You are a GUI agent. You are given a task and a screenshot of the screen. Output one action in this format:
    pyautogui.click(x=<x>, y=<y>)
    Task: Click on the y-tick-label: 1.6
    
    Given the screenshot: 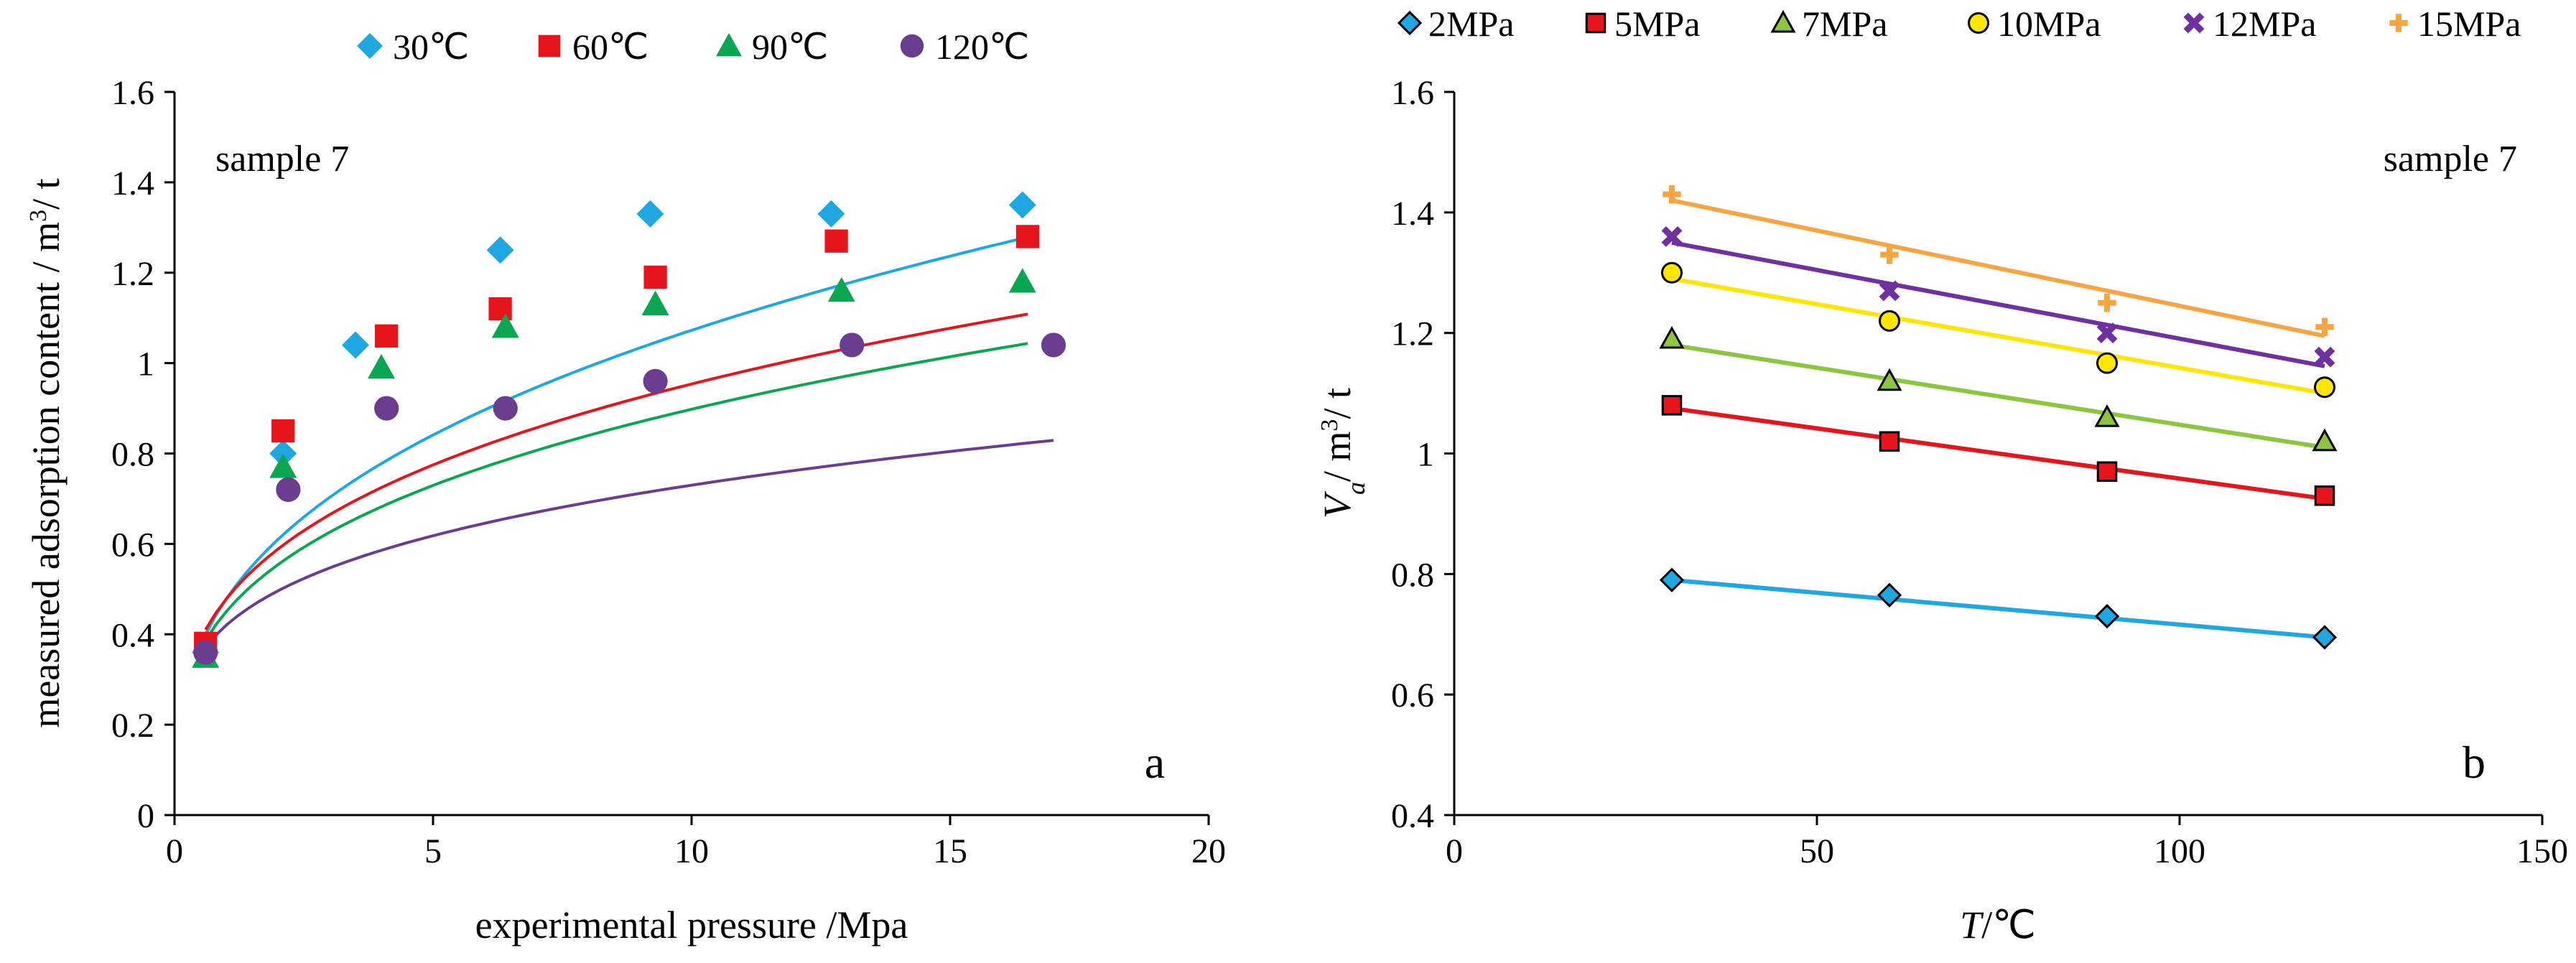 What is the action you would take?
    pyautogui.click(x=1412, y=93)
    